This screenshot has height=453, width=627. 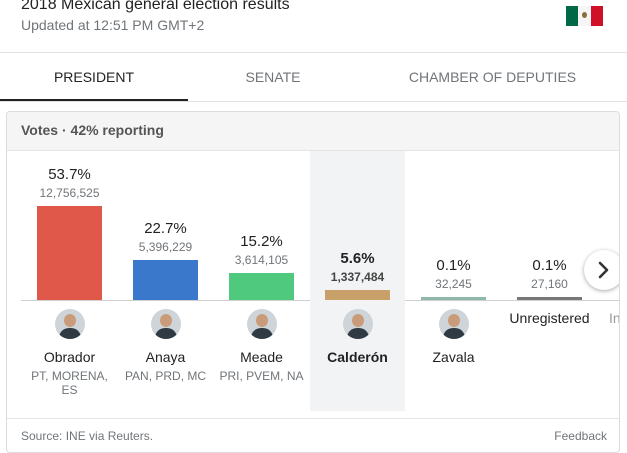 What do you see at coordinates (113, 25) in the screenshot?
I see `updated-timestamp: Updated at 12:51 PM GMT+2` at bounding box center [113, 25].